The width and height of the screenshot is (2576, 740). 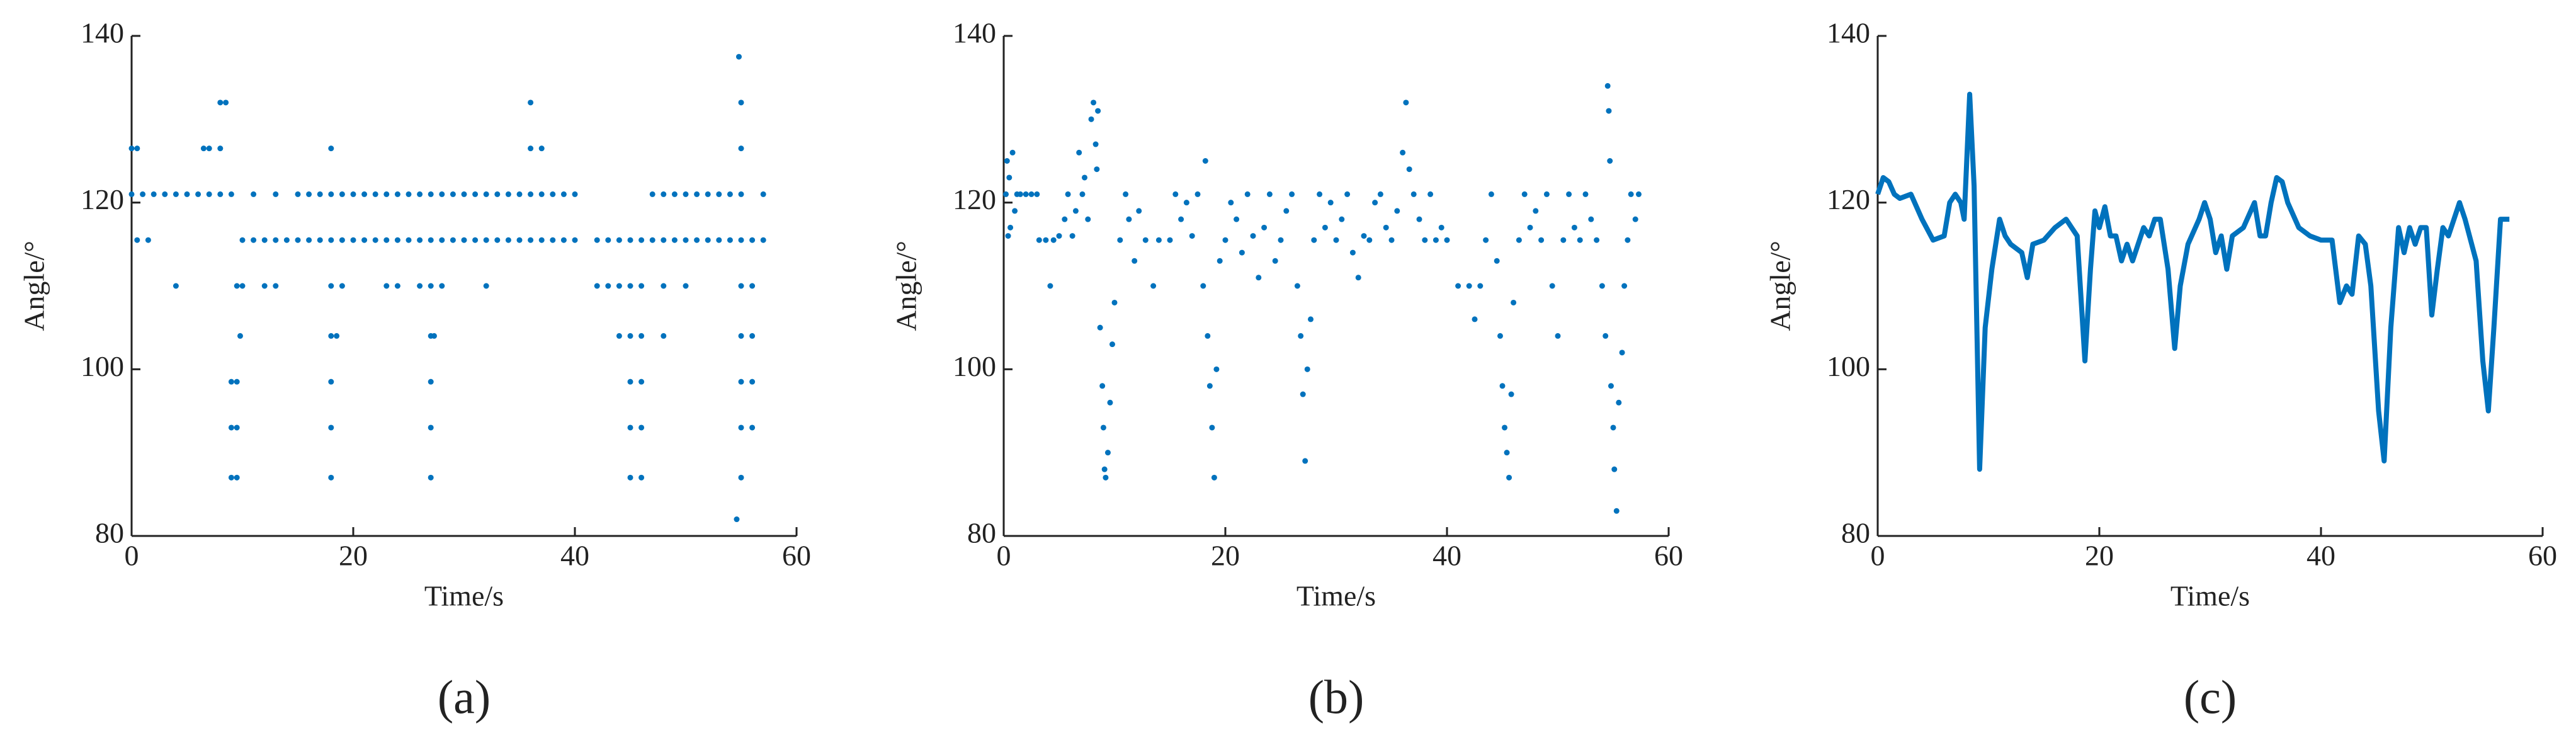 What do you see at coordinates (1848, 199) in the screenshot?
I see `y-tick-label: 120` at bounding box center [1848, 199].